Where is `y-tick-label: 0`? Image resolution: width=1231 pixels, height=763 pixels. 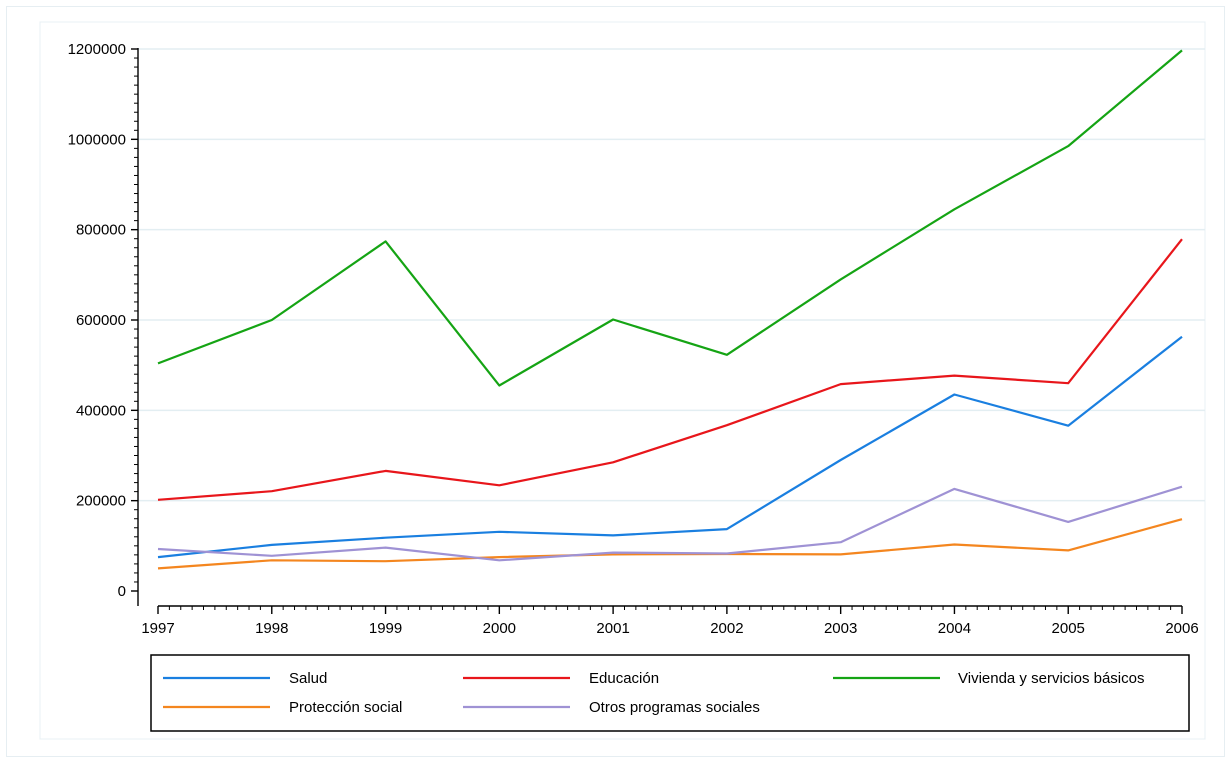 y-tick-label: 0 is located at coordinates (122, 591).